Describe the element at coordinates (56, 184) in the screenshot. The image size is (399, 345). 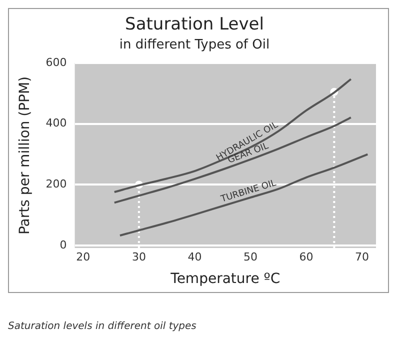
I see `y-tick-label: 200` at that location.